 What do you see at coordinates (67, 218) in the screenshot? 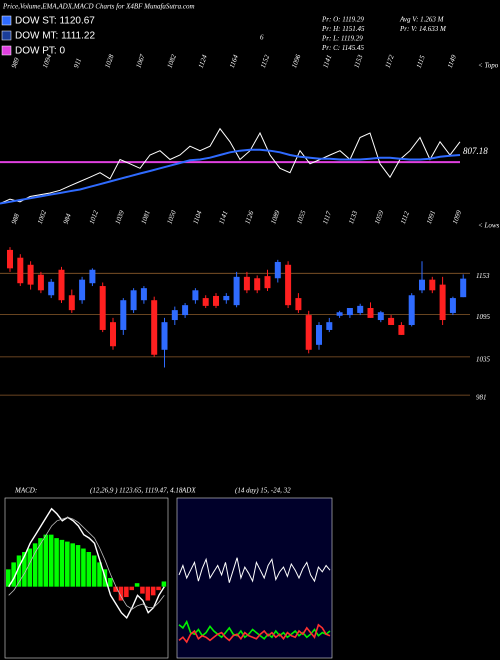
I see `peak-label: 984` at bounding box center [67, 218].